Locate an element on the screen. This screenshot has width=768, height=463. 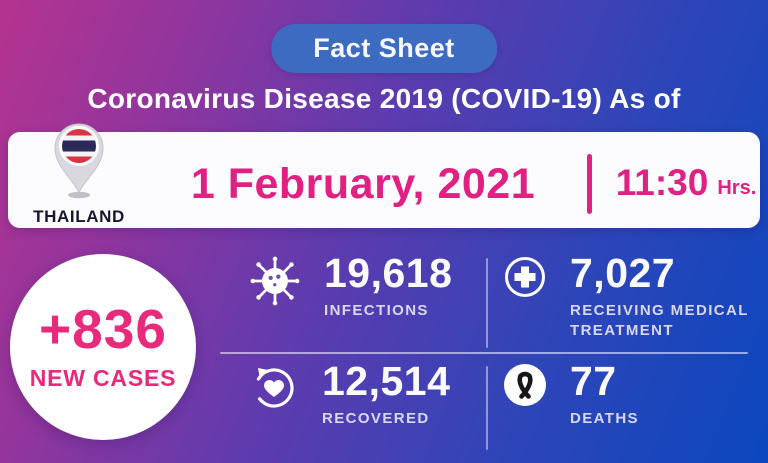
deaths-value: 77 is located at coordinates (593, 381).